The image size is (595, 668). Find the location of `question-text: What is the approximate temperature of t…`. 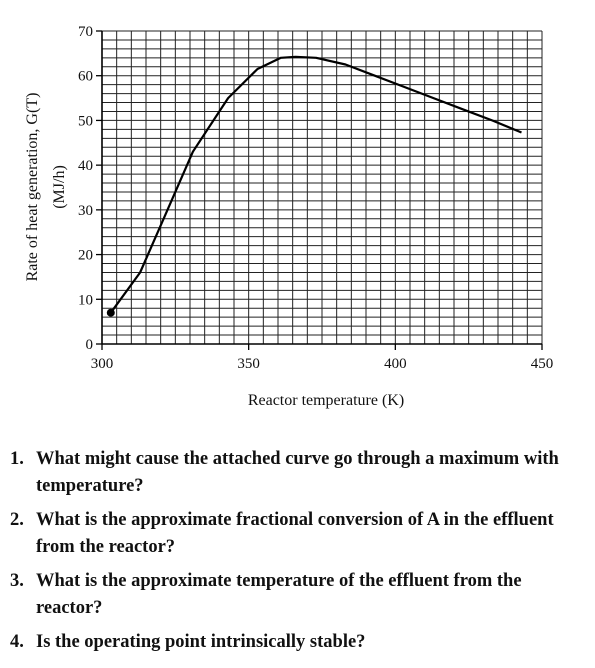

question-text: What is the approximate temperature of t… is located at coordinates (279, 594).